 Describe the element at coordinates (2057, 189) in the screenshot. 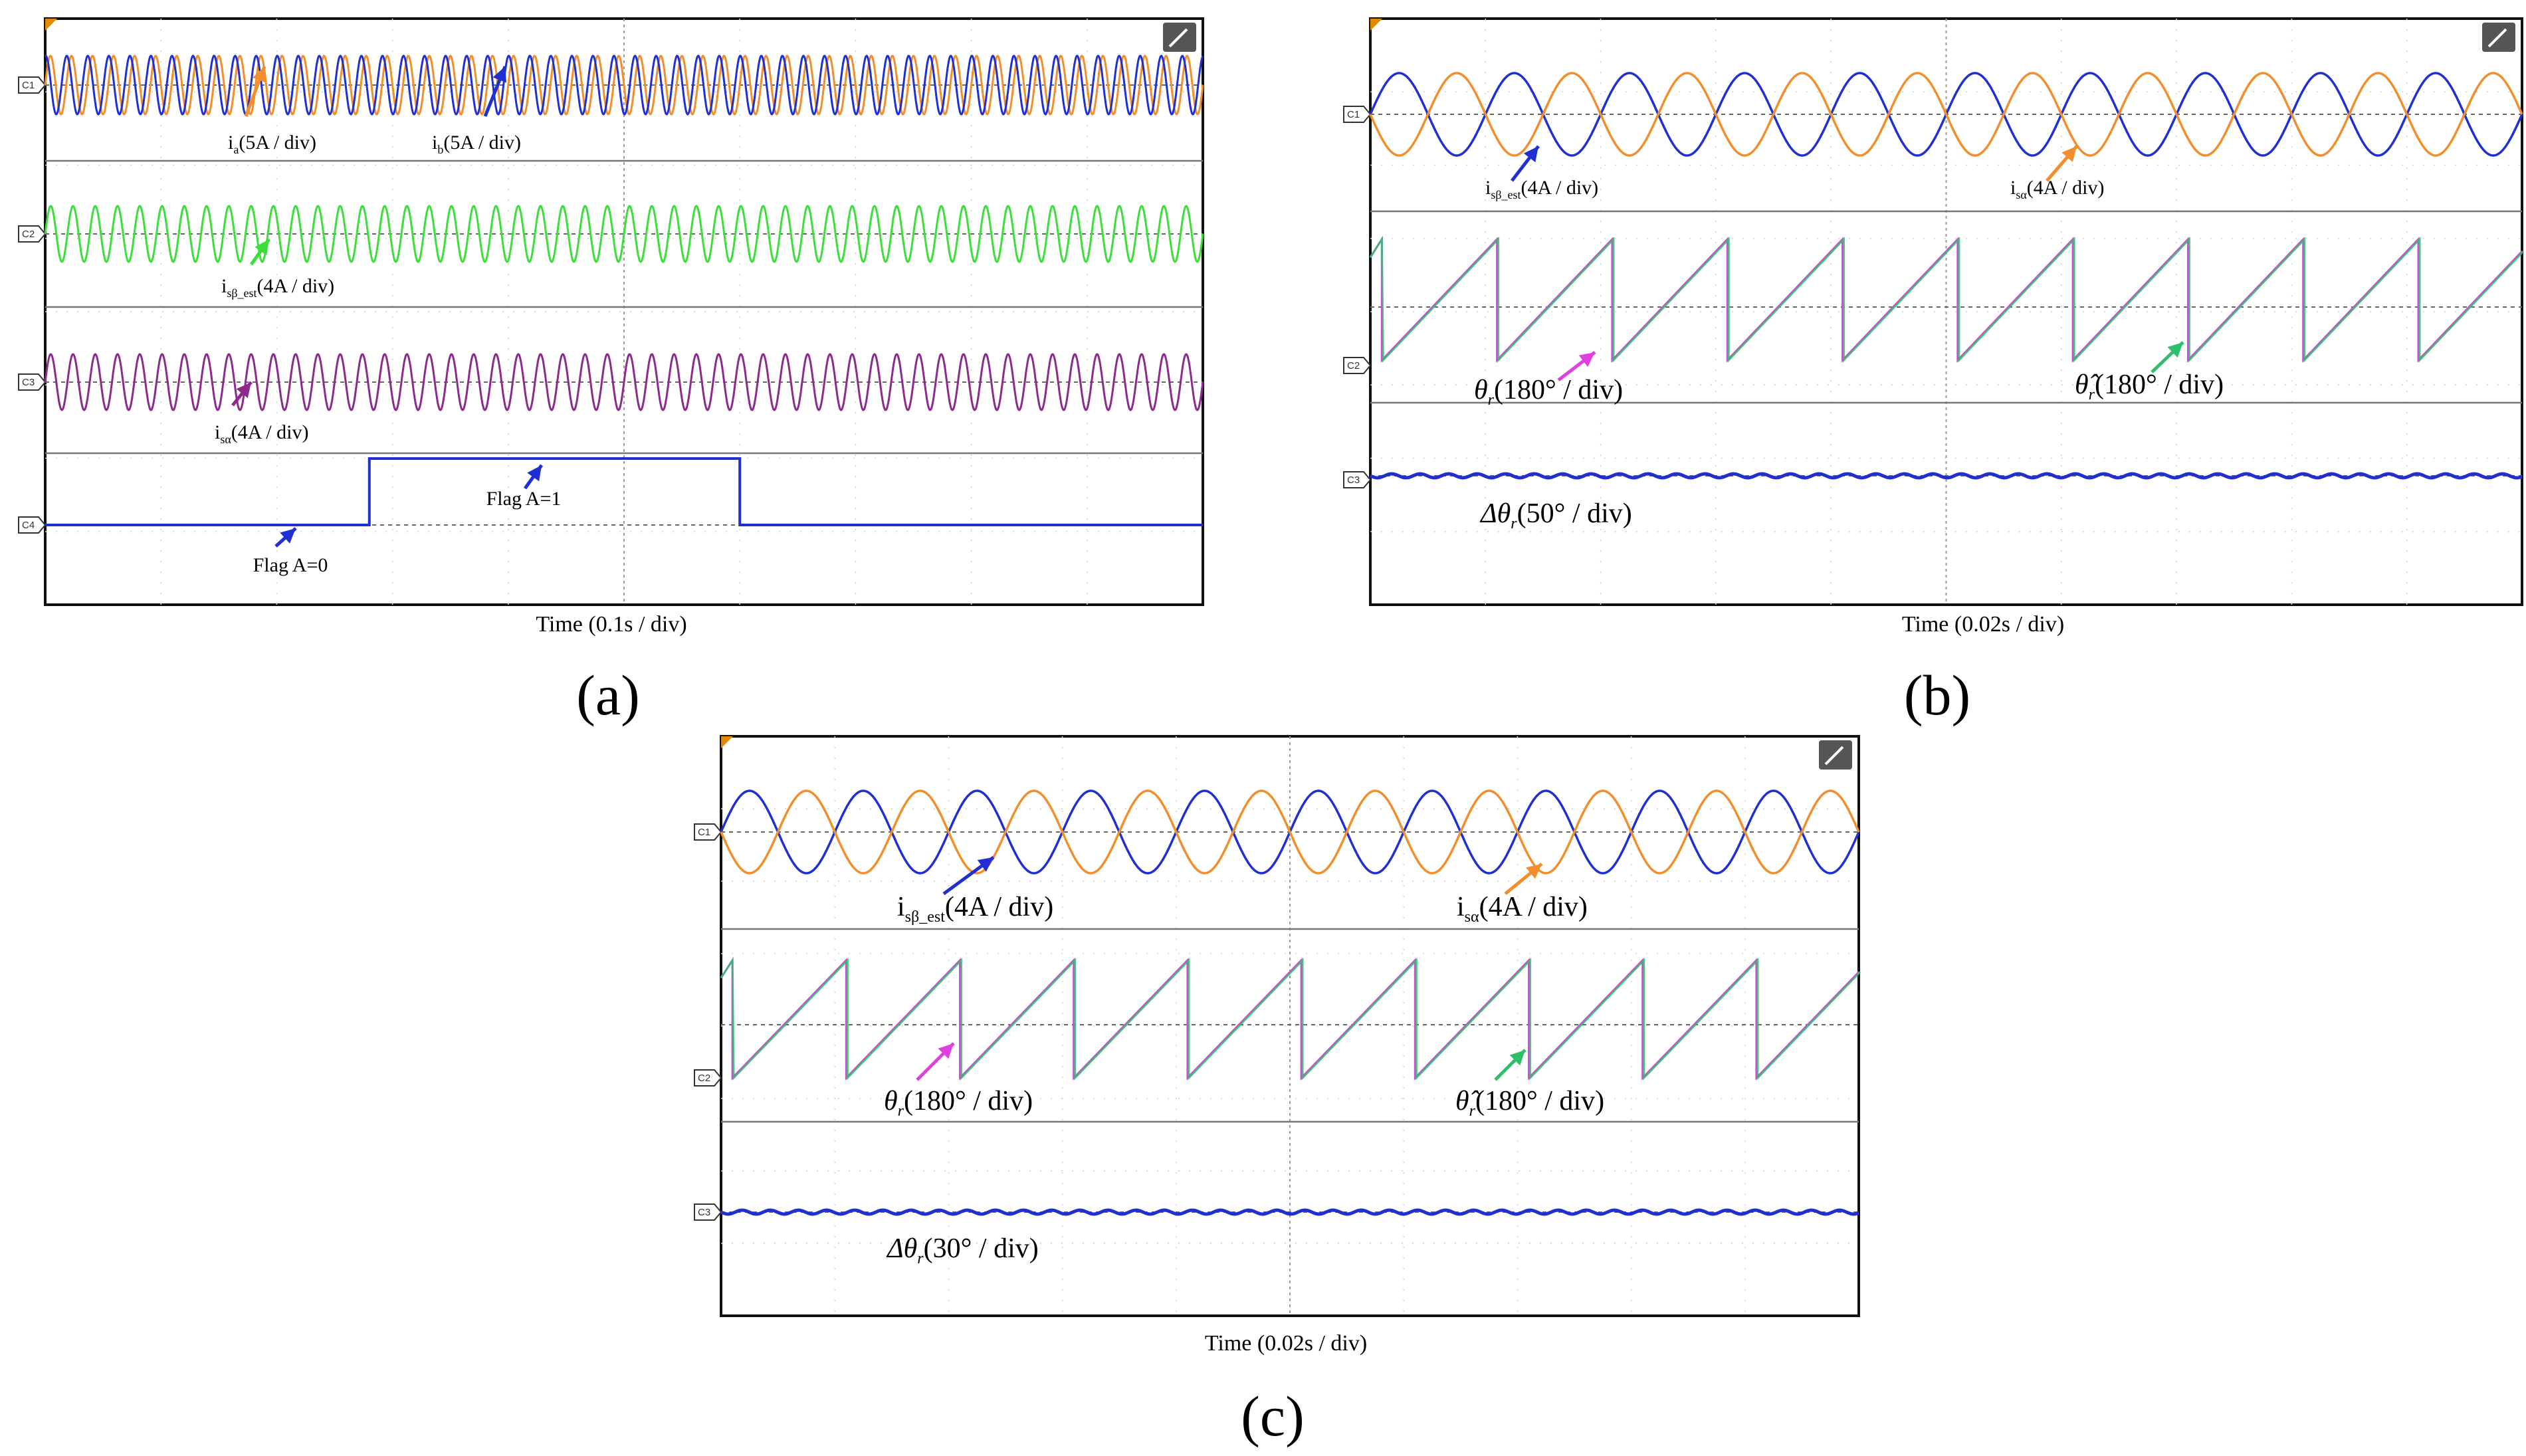

I see `legend-b-isalpha: isα(4A / div)` at that location.